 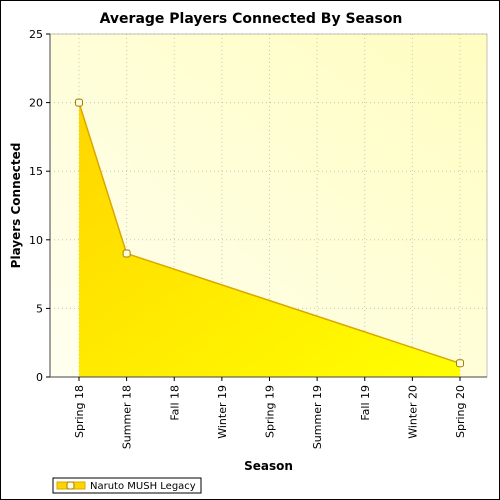 What do you see at coordinates (127, 417) in the screenshot?
I see `x-tick-label: Summer 18` at bounding box center [127, 417].